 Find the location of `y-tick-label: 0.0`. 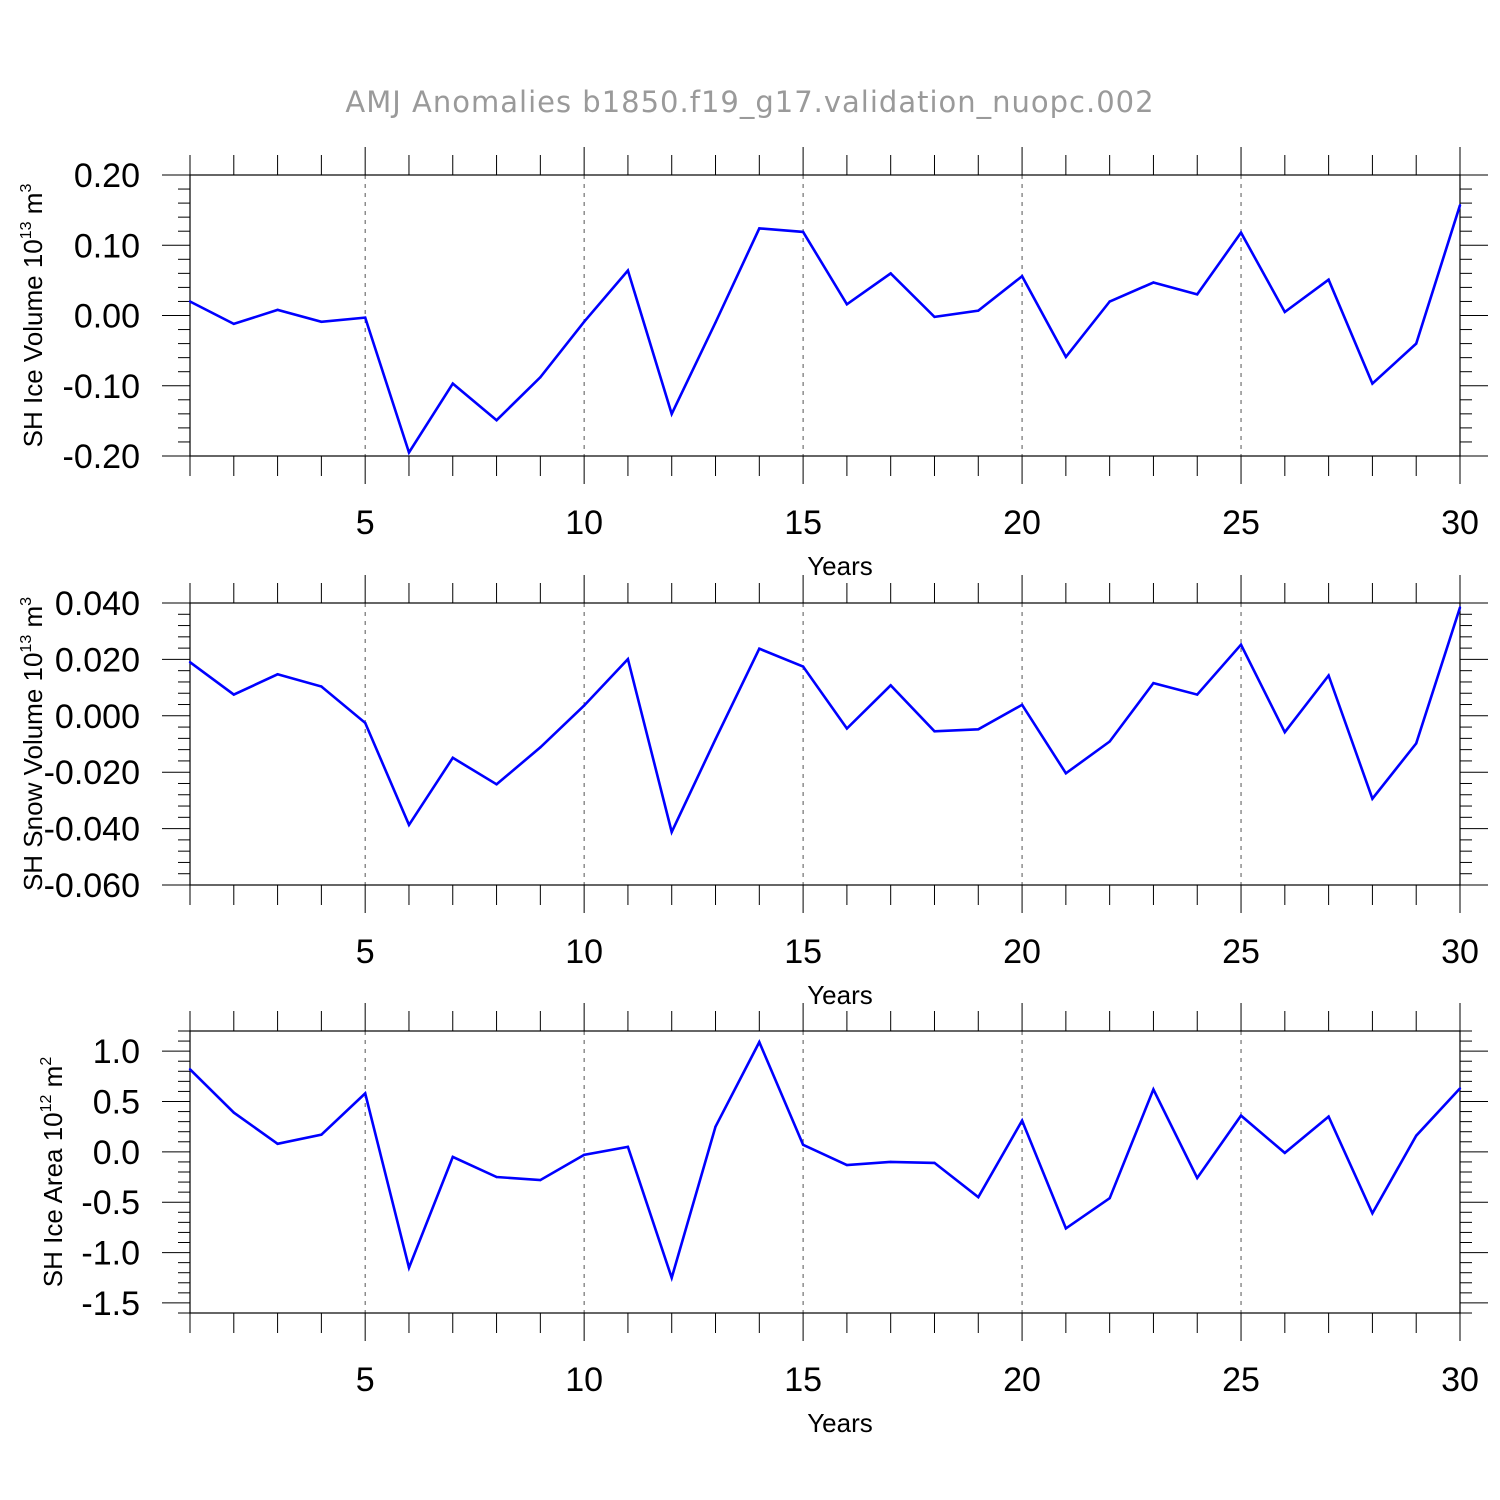

y-tick-label: 0.0 is located at coordinates (116, 1153).